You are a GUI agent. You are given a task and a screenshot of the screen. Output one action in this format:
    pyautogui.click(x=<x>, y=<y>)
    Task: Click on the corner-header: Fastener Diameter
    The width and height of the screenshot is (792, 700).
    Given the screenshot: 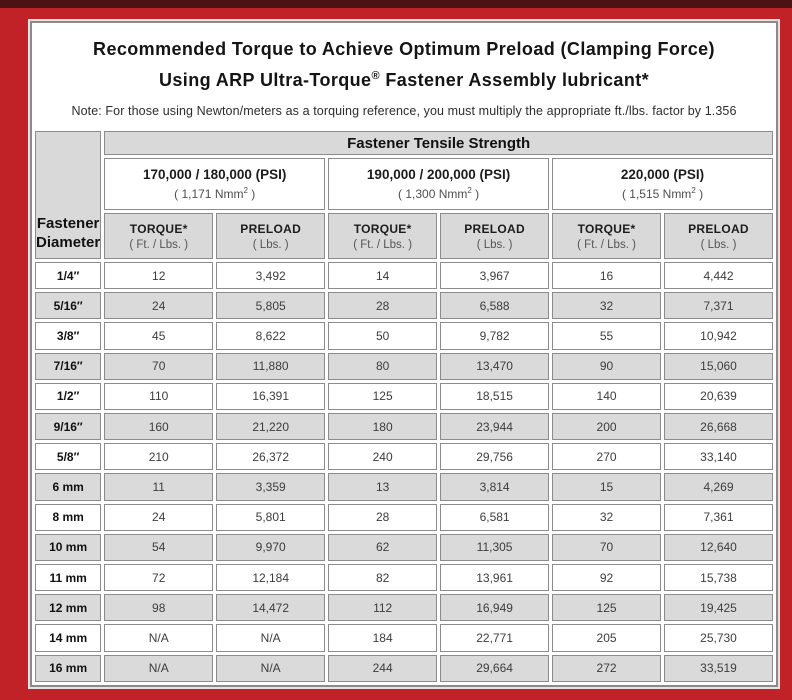 What is the action you would take?
    pyautogui.click(x=68, y=195)
    